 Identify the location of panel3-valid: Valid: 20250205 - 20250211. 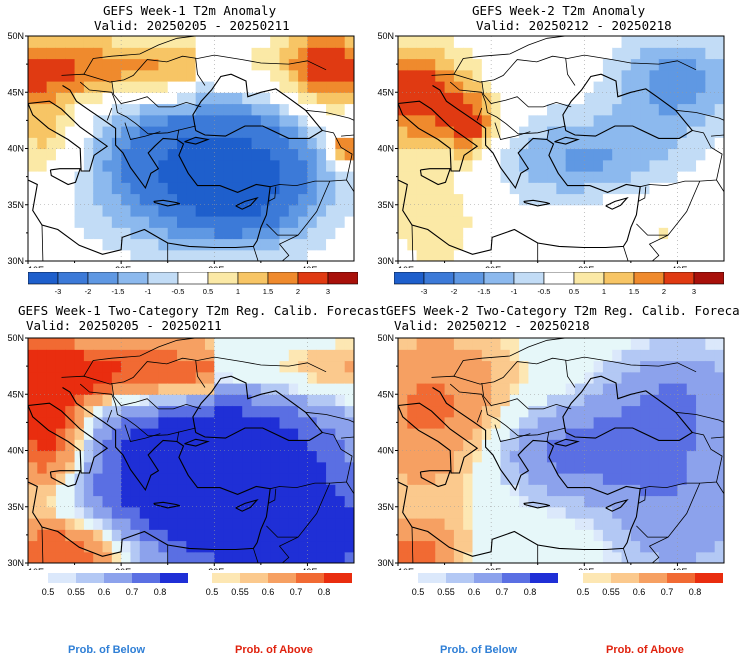
(124, 325).